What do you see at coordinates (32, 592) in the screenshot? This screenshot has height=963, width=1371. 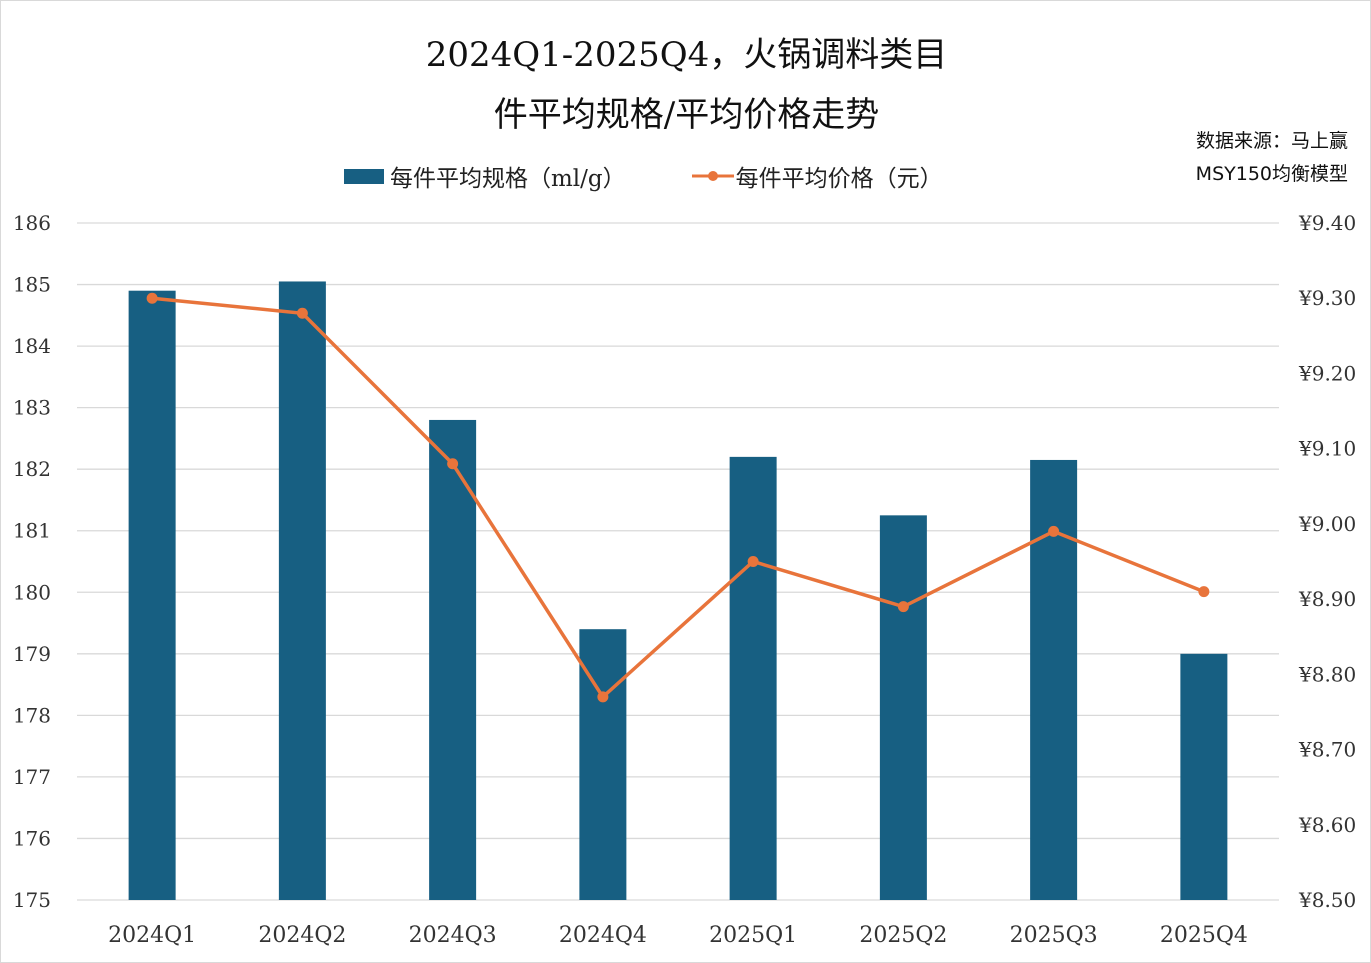 I see `left-tick-label: 180` at bounding box center [32, 592].